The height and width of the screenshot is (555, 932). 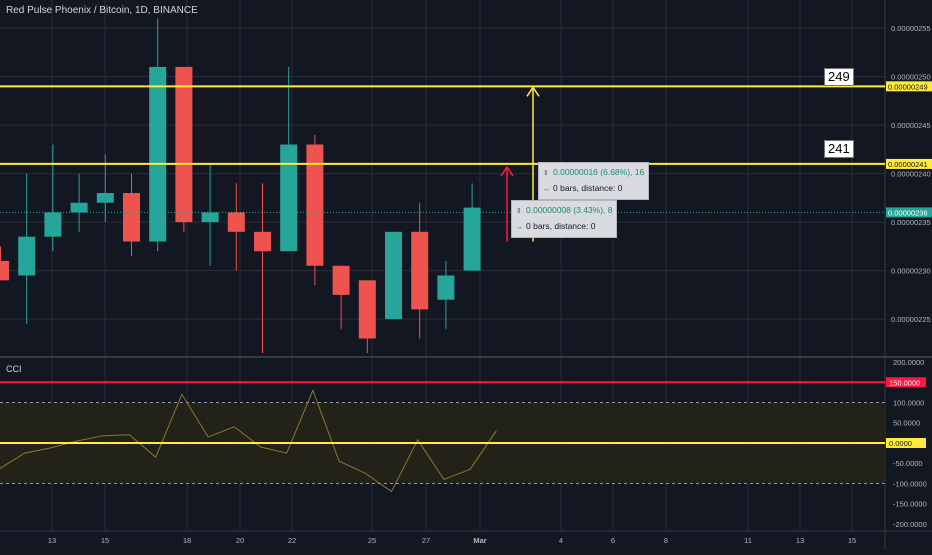 What do you see at coordinates (292, 540) in the screenshot?
I see `time-tick-label: 22` at bounding box center [292, 540].